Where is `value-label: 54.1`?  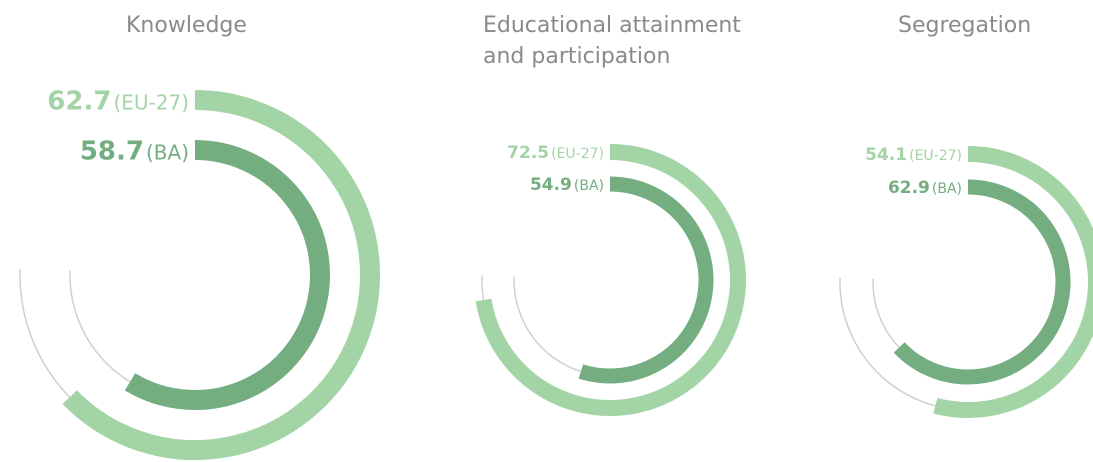 value-label: 54.1 is located at coordinates (886, 155).